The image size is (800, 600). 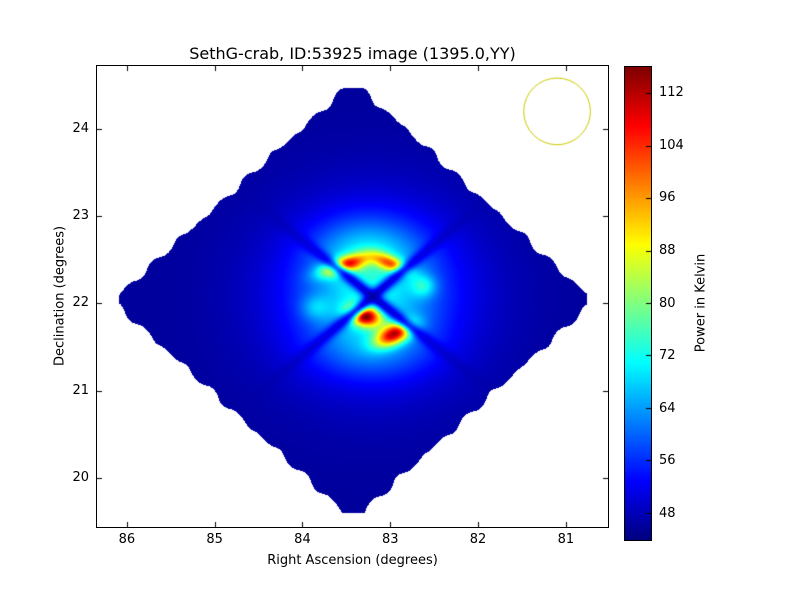 I want to click on colorbar-label: Power in Kelvin, so click(x=701, y=303).